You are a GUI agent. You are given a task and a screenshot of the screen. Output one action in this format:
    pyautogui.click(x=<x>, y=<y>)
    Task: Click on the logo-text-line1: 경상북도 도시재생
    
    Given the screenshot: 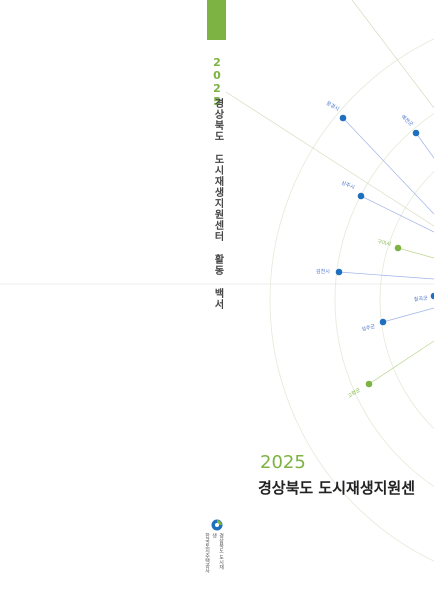 What is the action you would take?
    pyautogui.click(x=217, y=551)
    